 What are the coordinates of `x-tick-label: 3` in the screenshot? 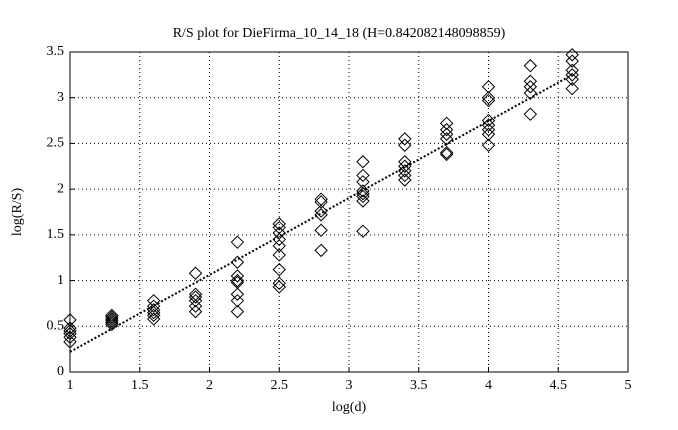 It's located at (349, 385).